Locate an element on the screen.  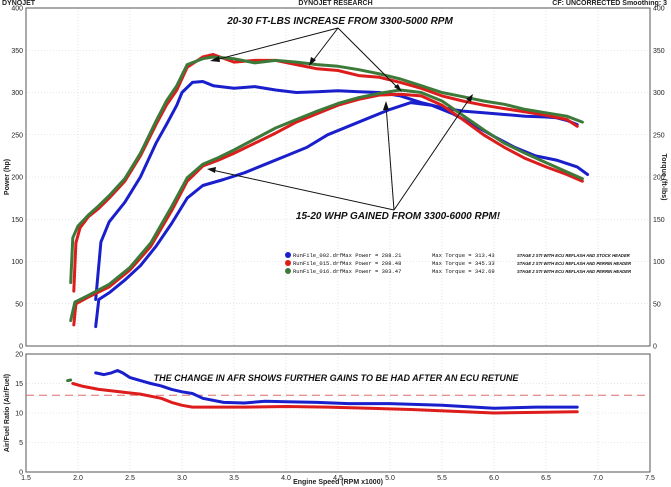
rpm-tick-label: 7.5 is located at coordinates (650, 478).